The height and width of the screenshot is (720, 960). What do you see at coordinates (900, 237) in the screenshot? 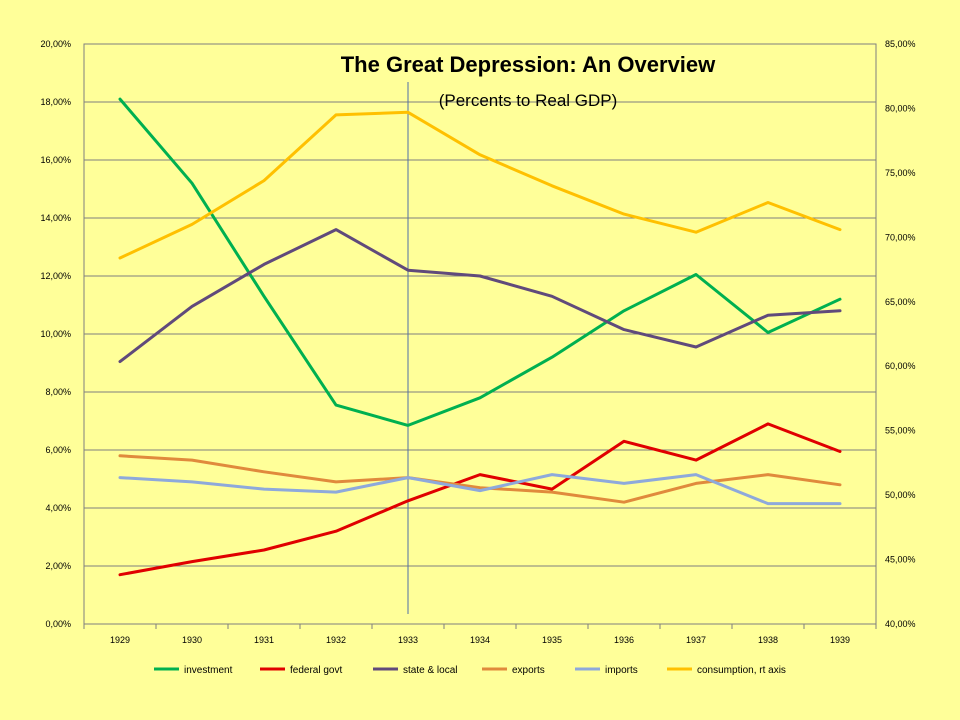
I see `right-tick-label: 70,00%` at bounding box center [900, 237].